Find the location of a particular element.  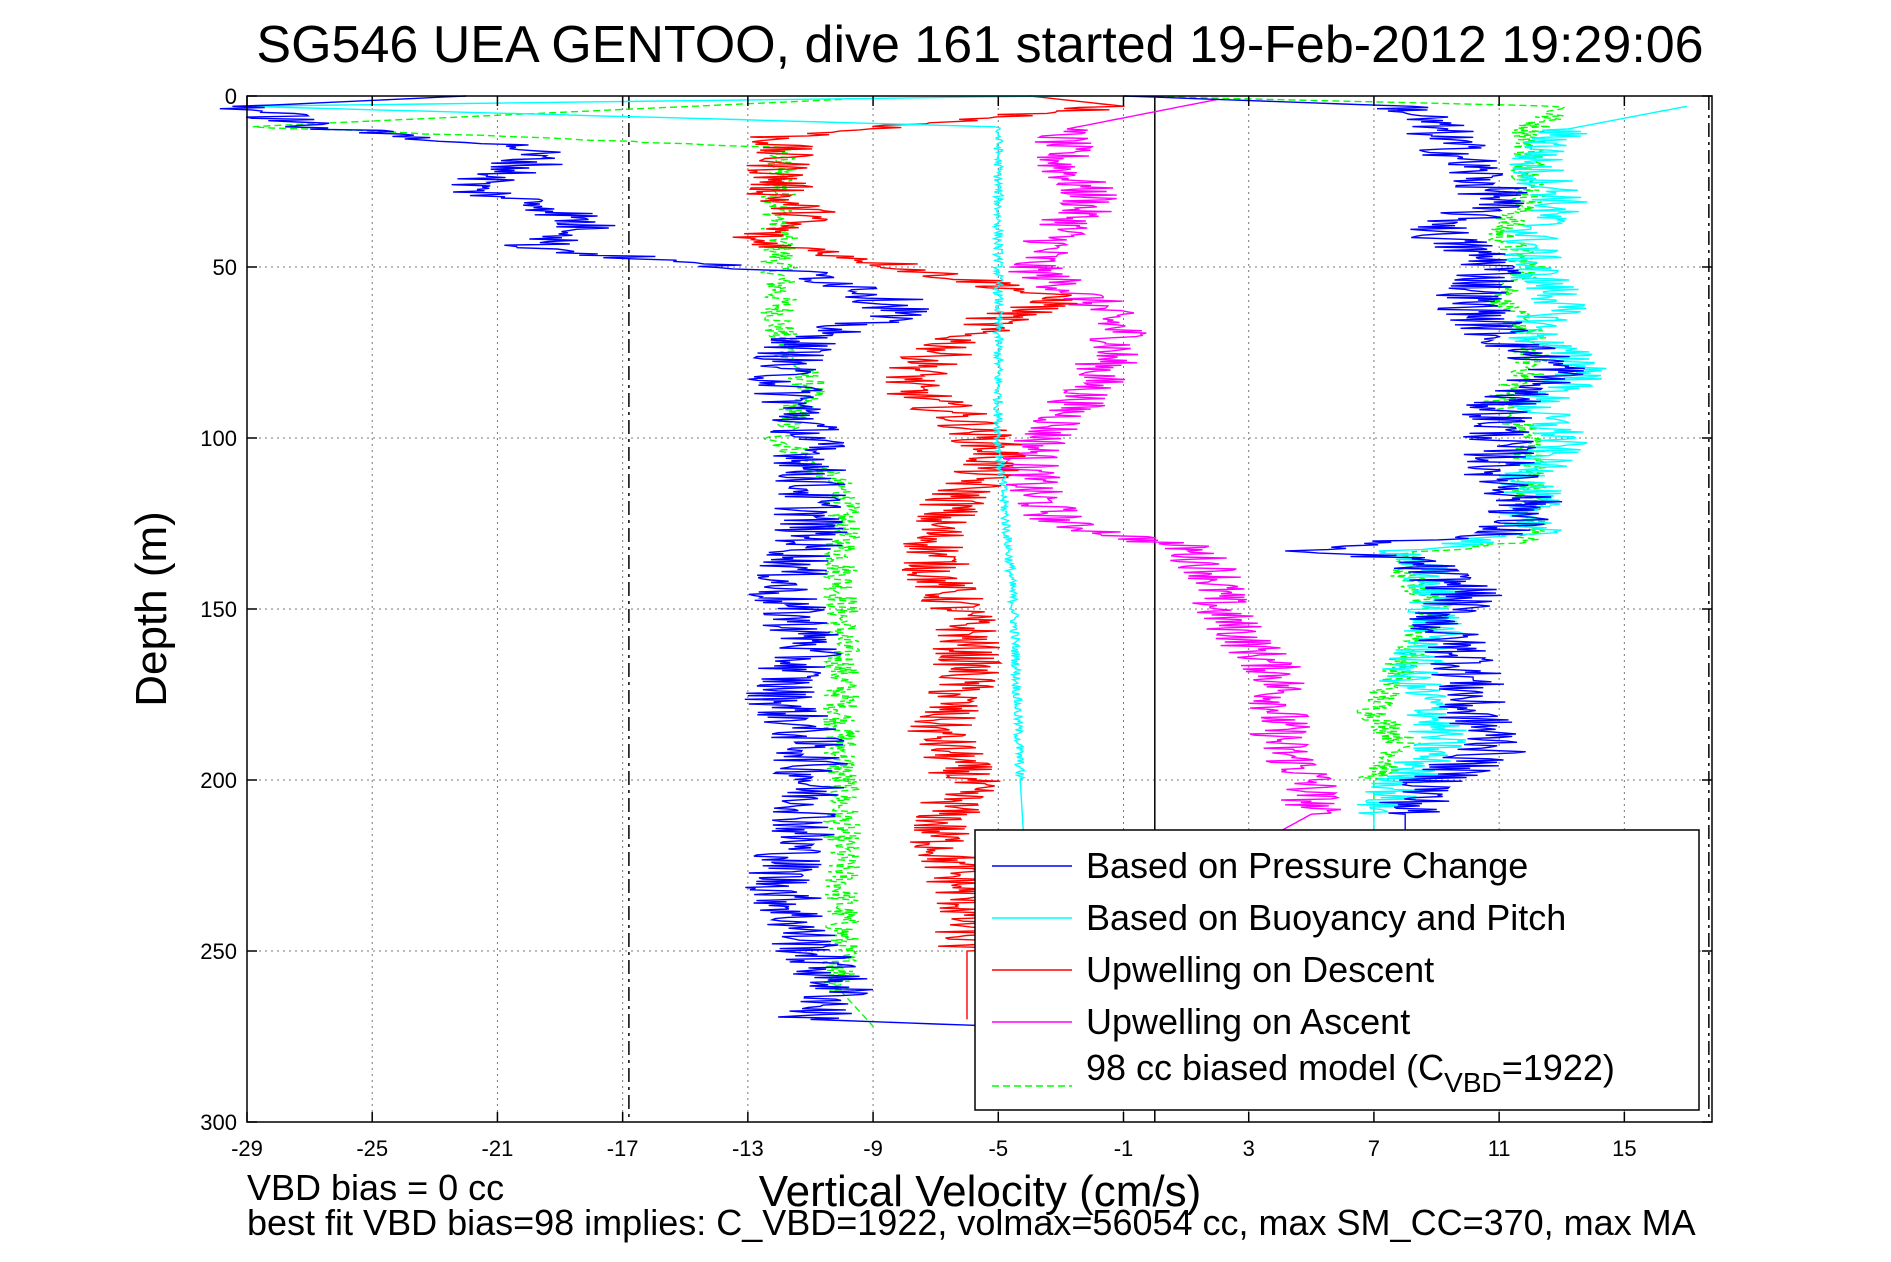

legend-label: 98 cc biased model (CVBD=1922) is located at coordinates (1350, 1072).